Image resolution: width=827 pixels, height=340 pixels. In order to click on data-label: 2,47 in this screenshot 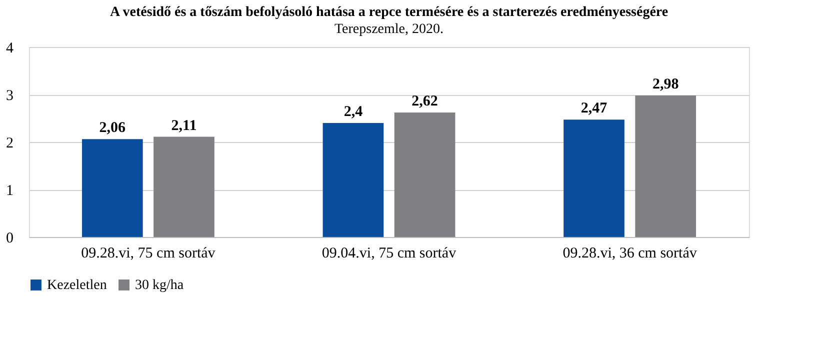, I will do `click(594, 108)`.